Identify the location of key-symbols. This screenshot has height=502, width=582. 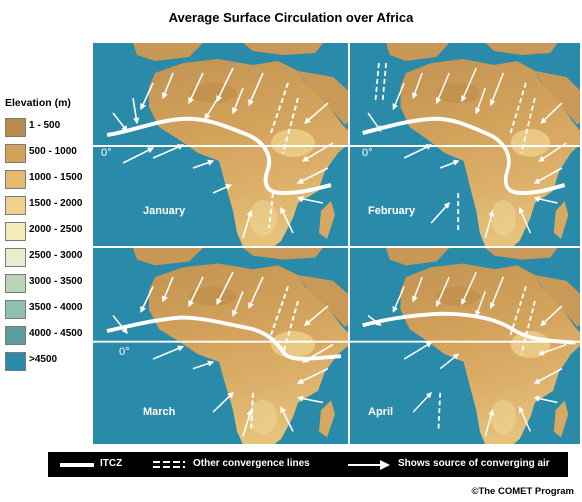
(225, 465).